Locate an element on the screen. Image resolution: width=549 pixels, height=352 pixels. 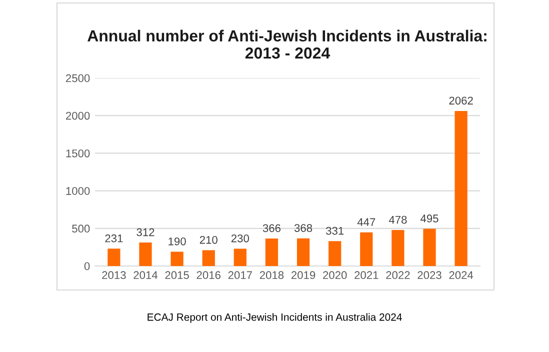
y-tick-label: 2500 is located at coordinates (78, 78).